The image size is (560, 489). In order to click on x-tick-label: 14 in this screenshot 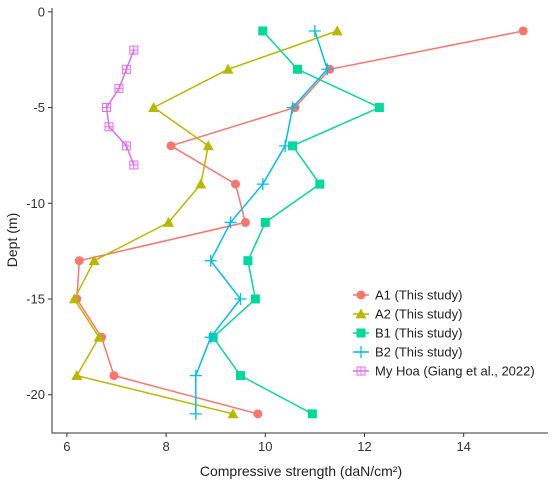, I will do `click(463, 446)`.